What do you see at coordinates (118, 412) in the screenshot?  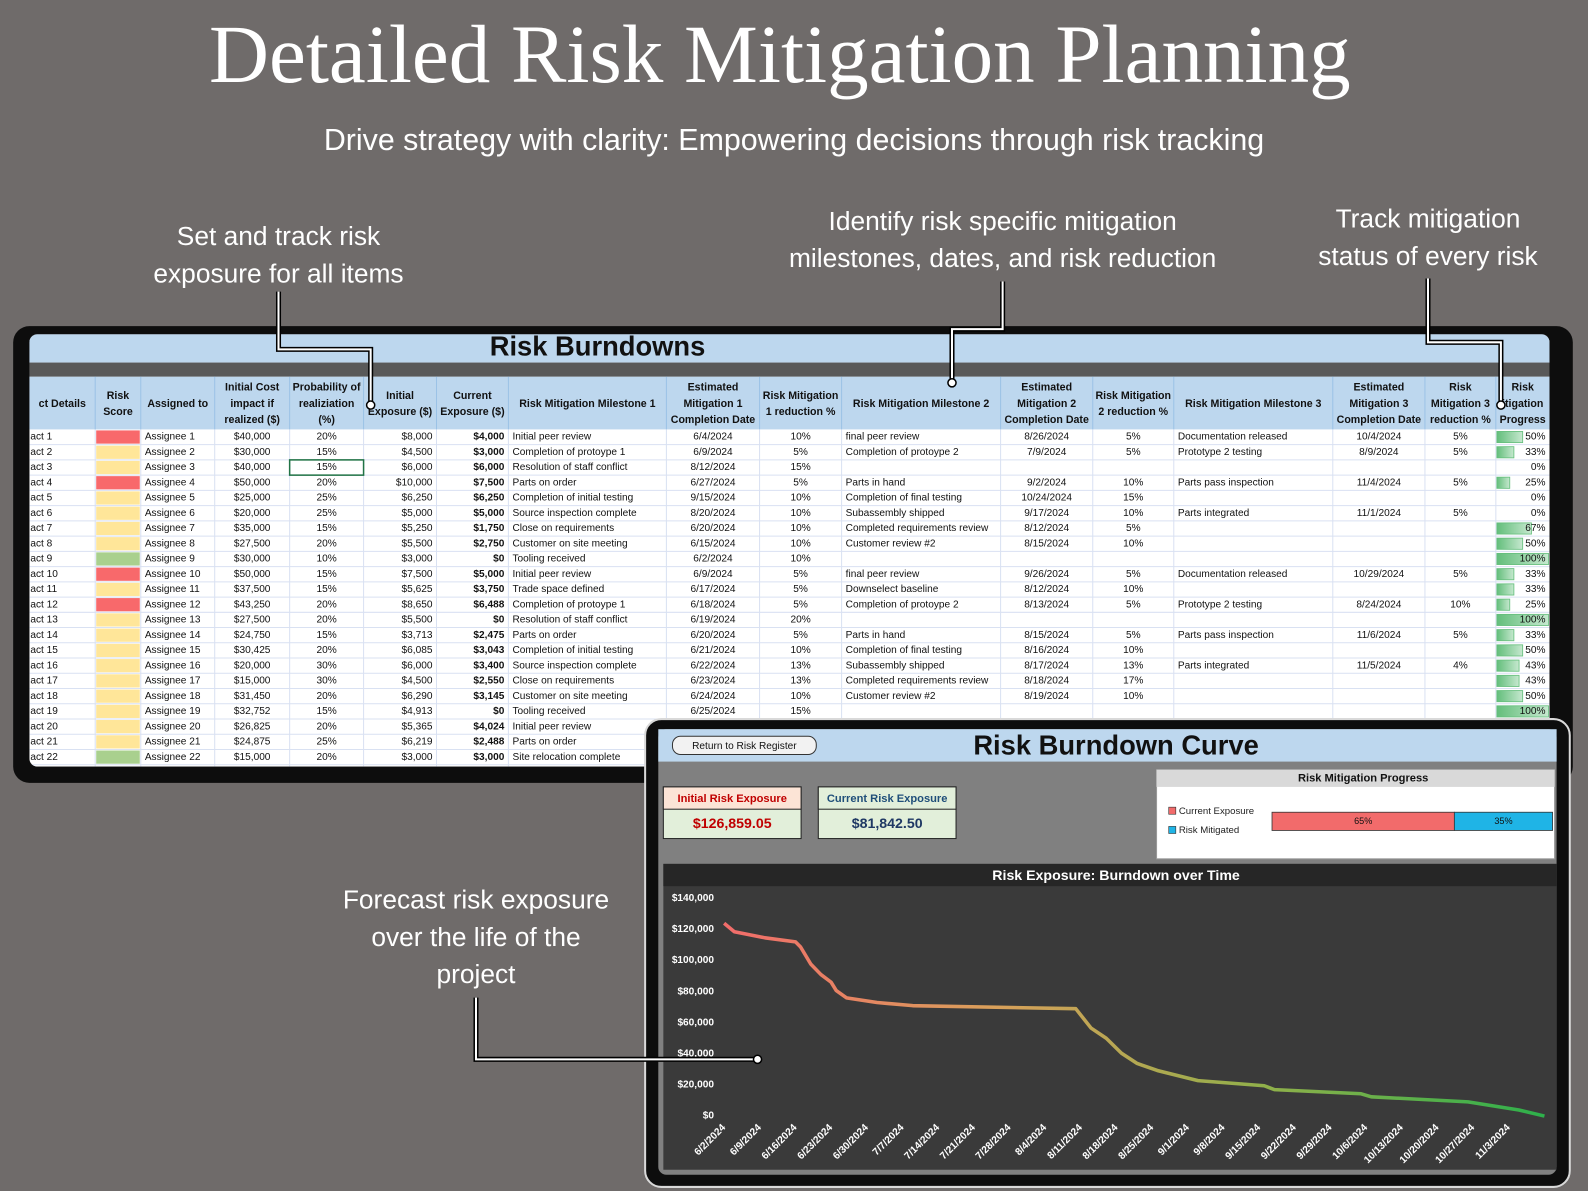 I see `column-header: Score` at bounding box center [118, 412].